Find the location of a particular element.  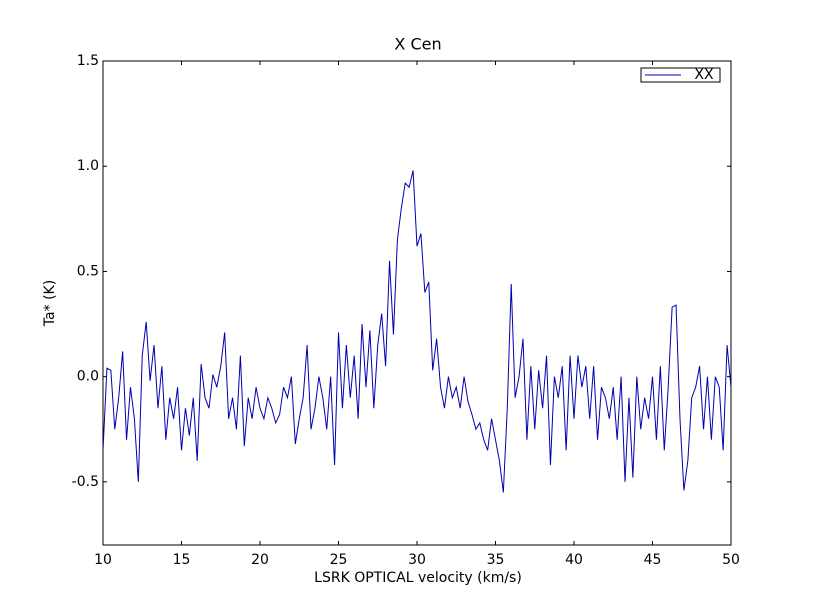

x-tick-label: 20 is located at coordinates (260, 560).